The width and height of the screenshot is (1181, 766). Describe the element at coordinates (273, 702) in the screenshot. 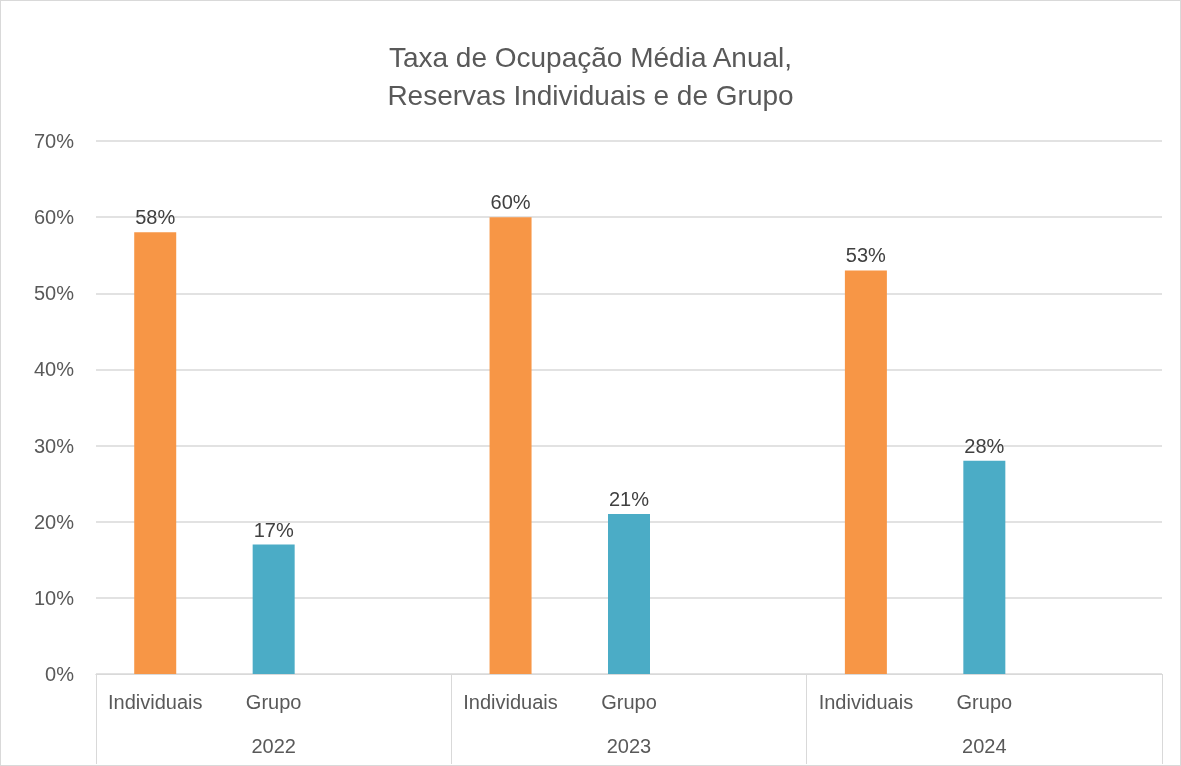

I see `series-label: Grupo` at that location.